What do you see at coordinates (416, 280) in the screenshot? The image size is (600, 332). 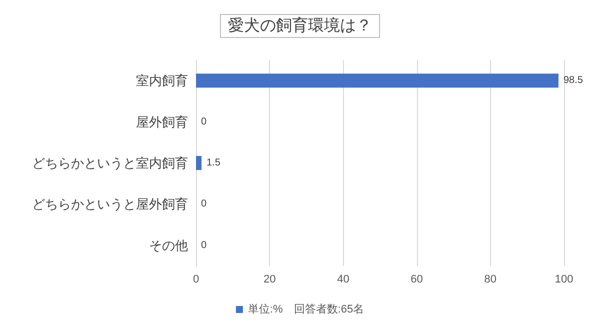 I see `x-tick-label: 60` at bounding box center [416, 280].